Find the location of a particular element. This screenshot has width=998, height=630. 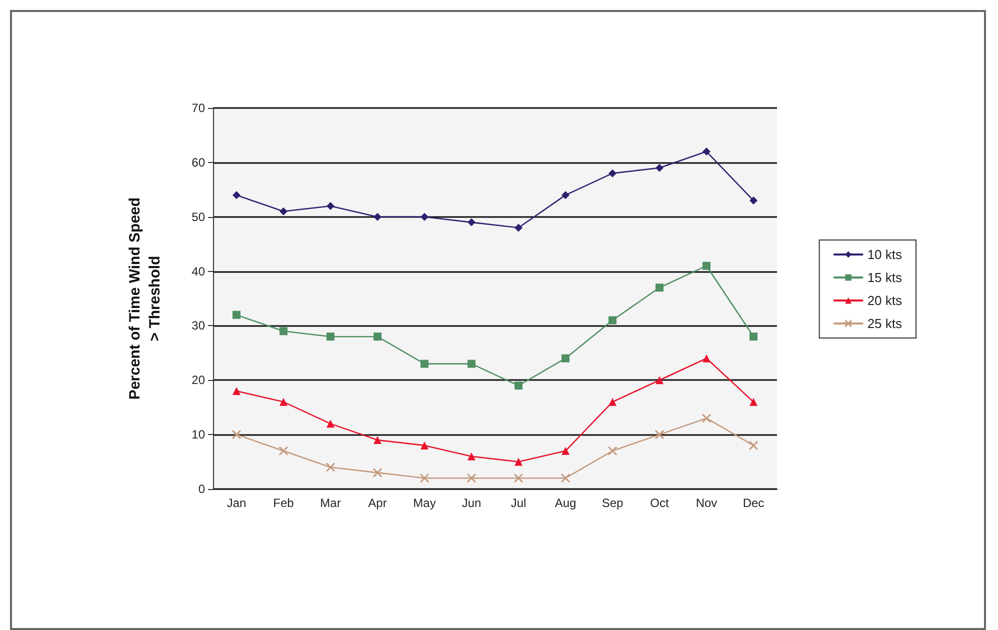

legend-label: 25 kts is located at coordinates (884, 323).